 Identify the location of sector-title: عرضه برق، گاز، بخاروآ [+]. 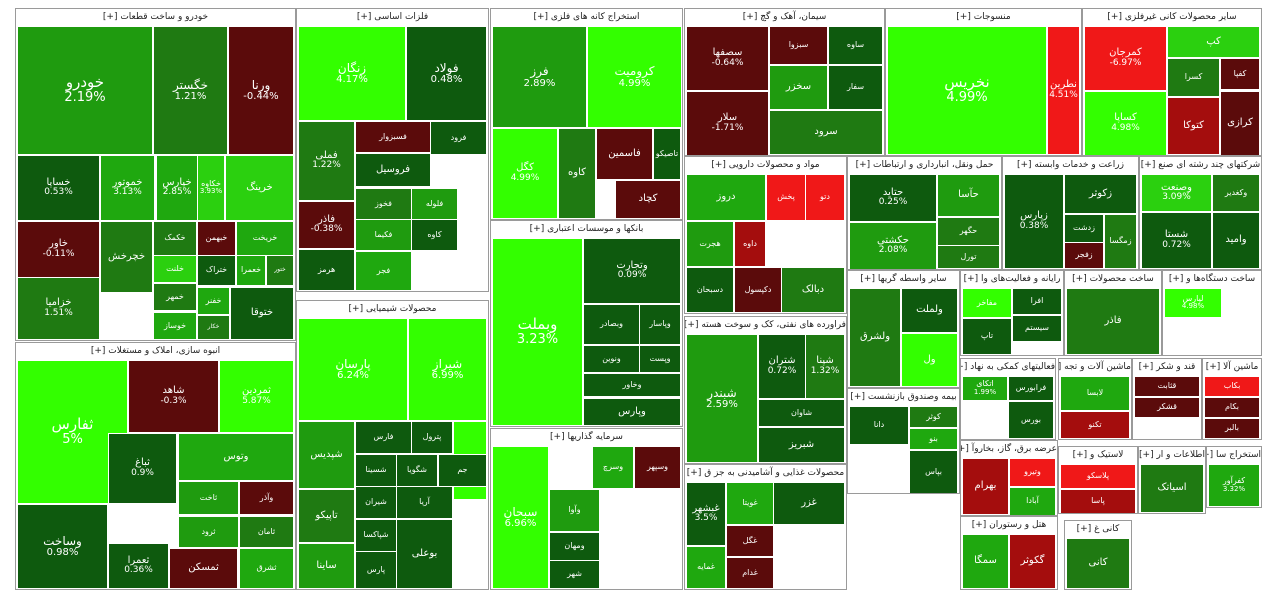
(1009, 449).